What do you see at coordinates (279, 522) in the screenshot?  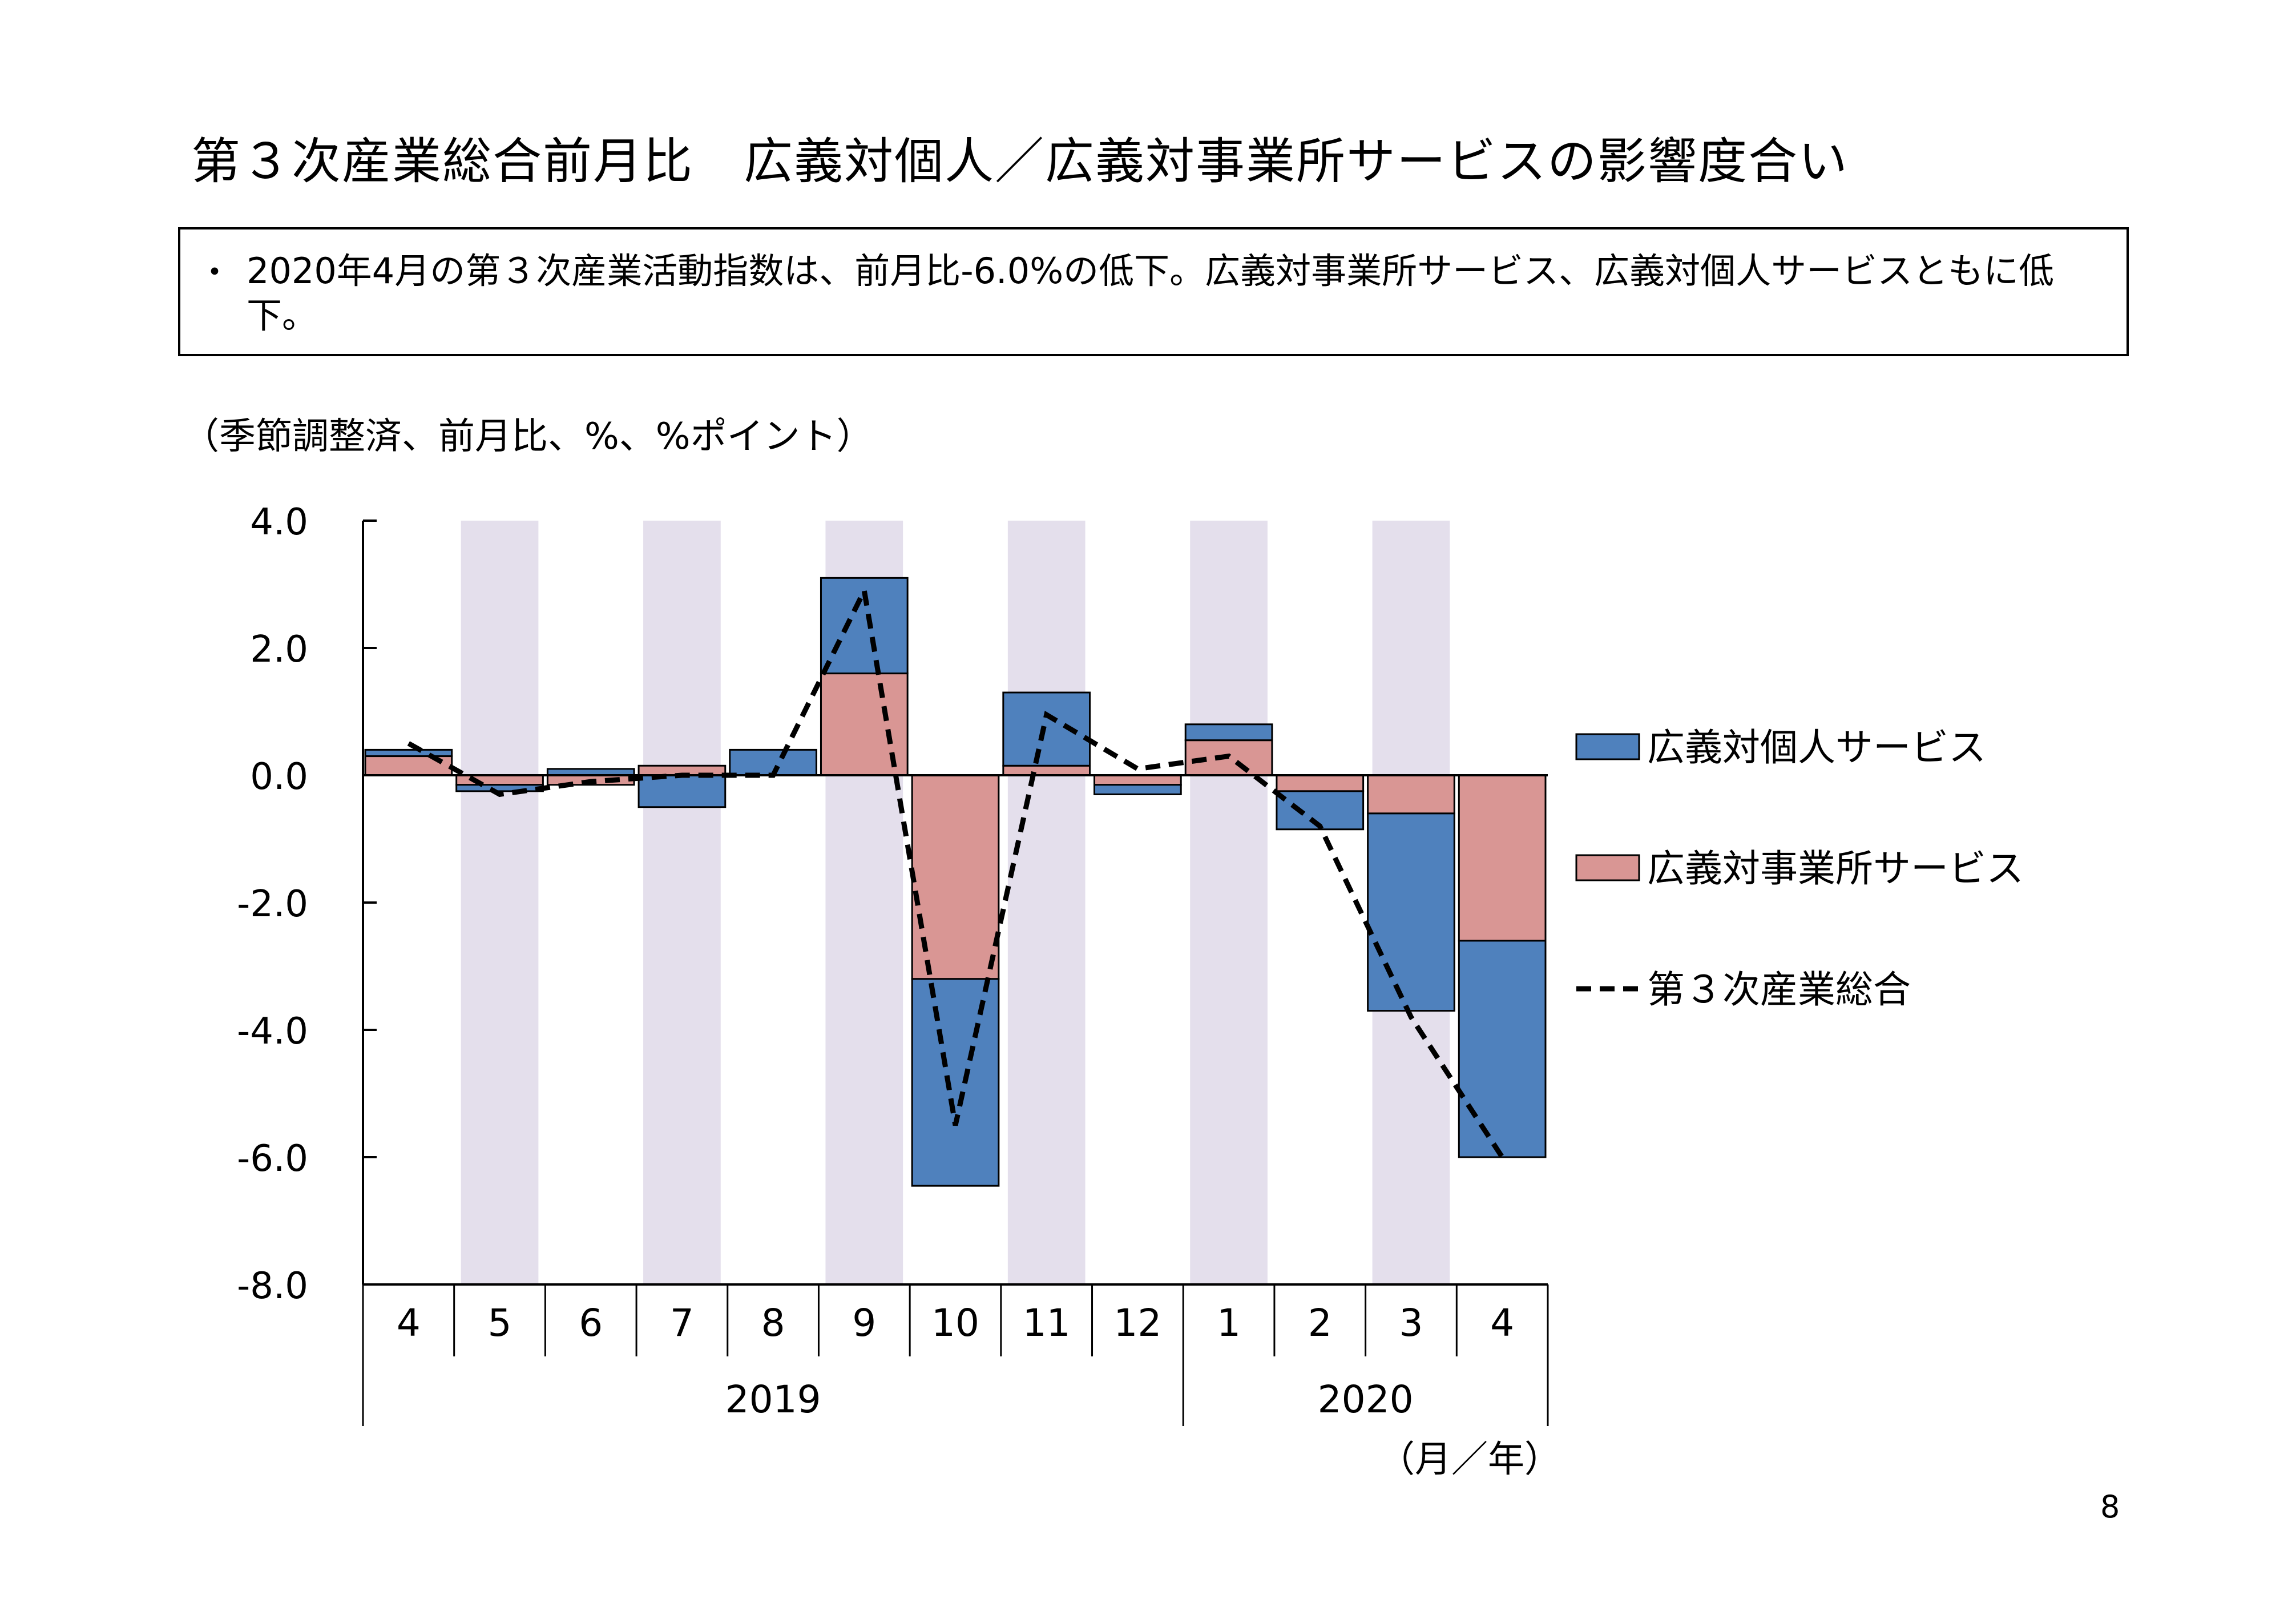 I see `y-tick-label: 4.0` at bounding box center [279, 522].